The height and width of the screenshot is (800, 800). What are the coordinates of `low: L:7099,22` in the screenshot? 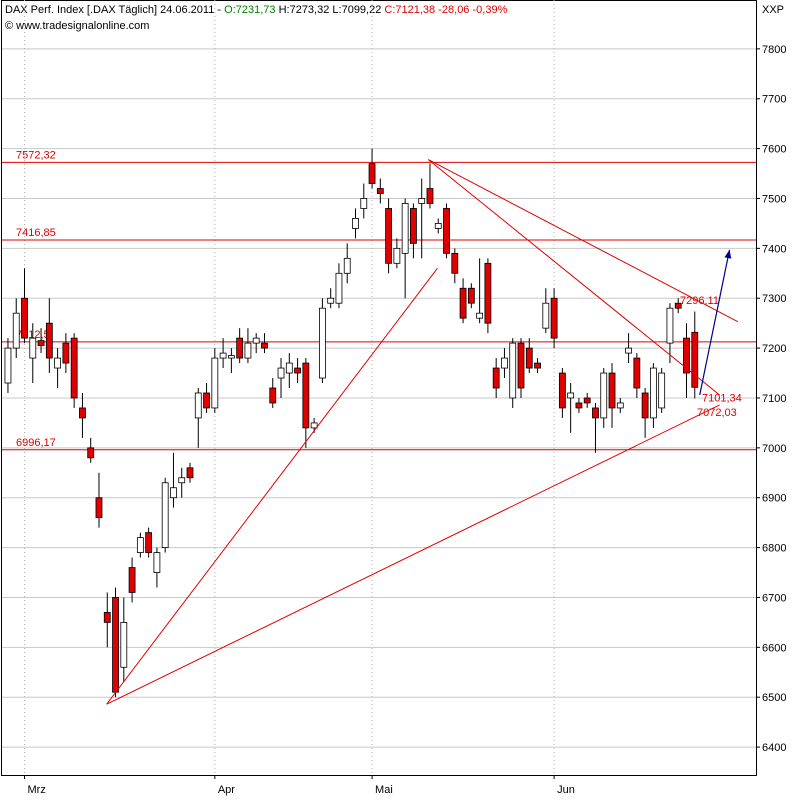 It's located at (356, 10).